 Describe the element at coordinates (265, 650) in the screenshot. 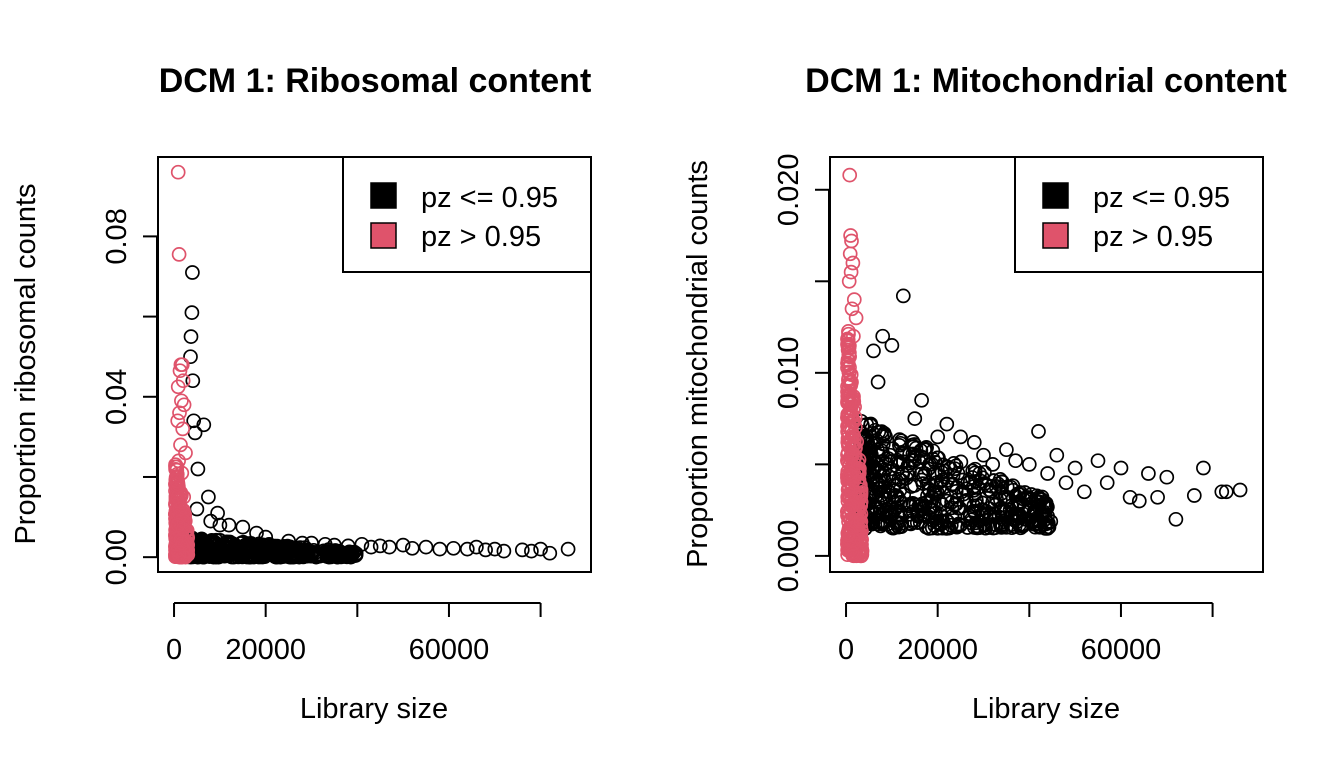

I see `x-tick-label: 20000` at that location.